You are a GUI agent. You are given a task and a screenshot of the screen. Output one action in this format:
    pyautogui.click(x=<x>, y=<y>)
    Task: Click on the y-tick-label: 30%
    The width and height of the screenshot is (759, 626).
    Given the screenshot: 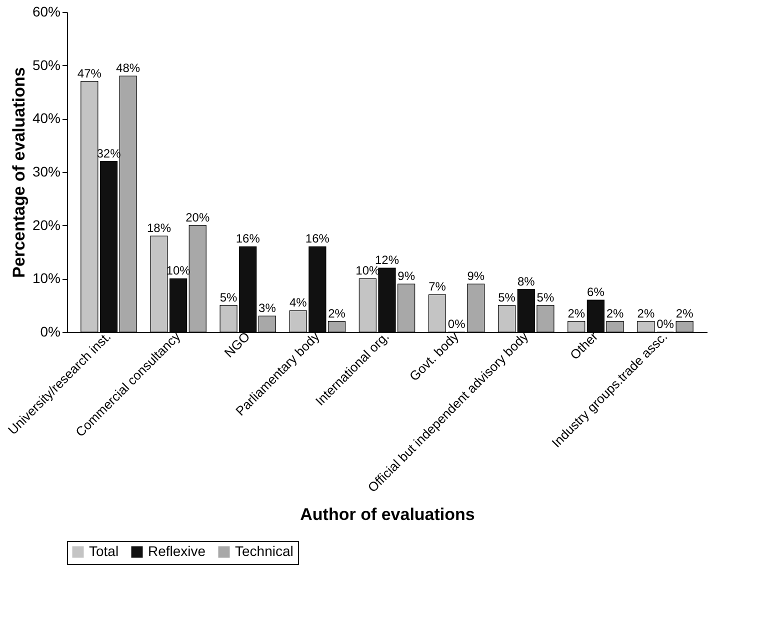 What is the action you would take?
    pyautogui.click(x=46, y=172)
    